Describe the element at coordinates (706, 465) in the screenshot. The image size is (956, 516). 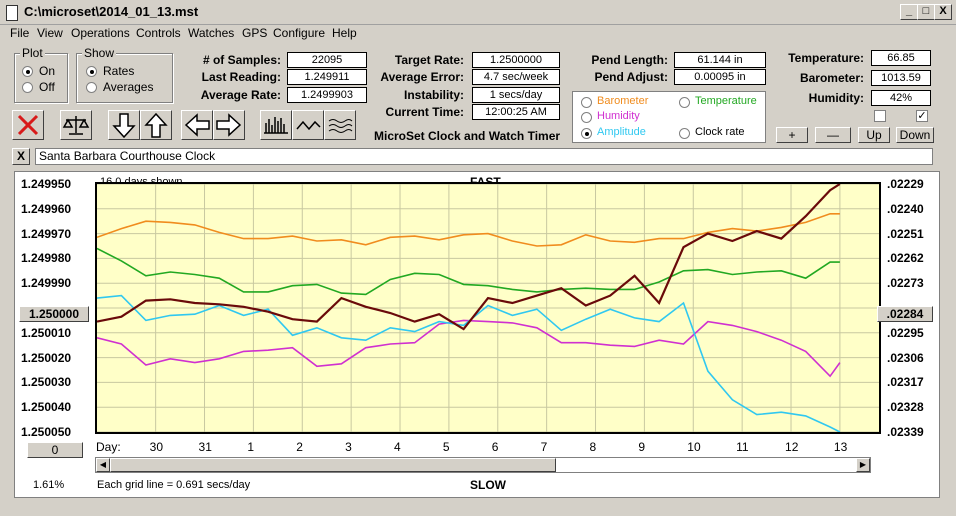
I see `scroll-track` at that location.